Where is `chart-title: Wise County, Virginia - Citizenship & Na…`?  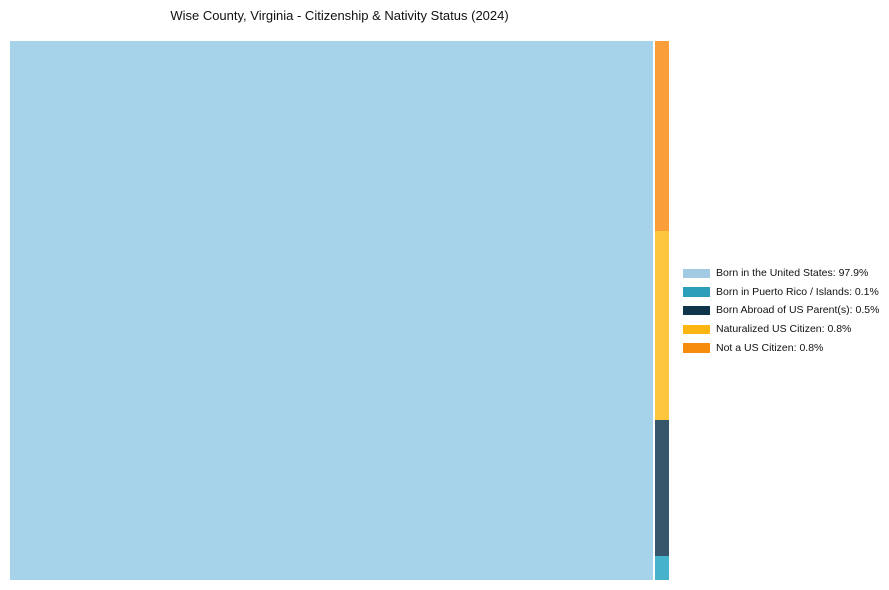 chart-title: Wise County, Virginia - Citizenship & Na… is located at coordinates (339, 15).